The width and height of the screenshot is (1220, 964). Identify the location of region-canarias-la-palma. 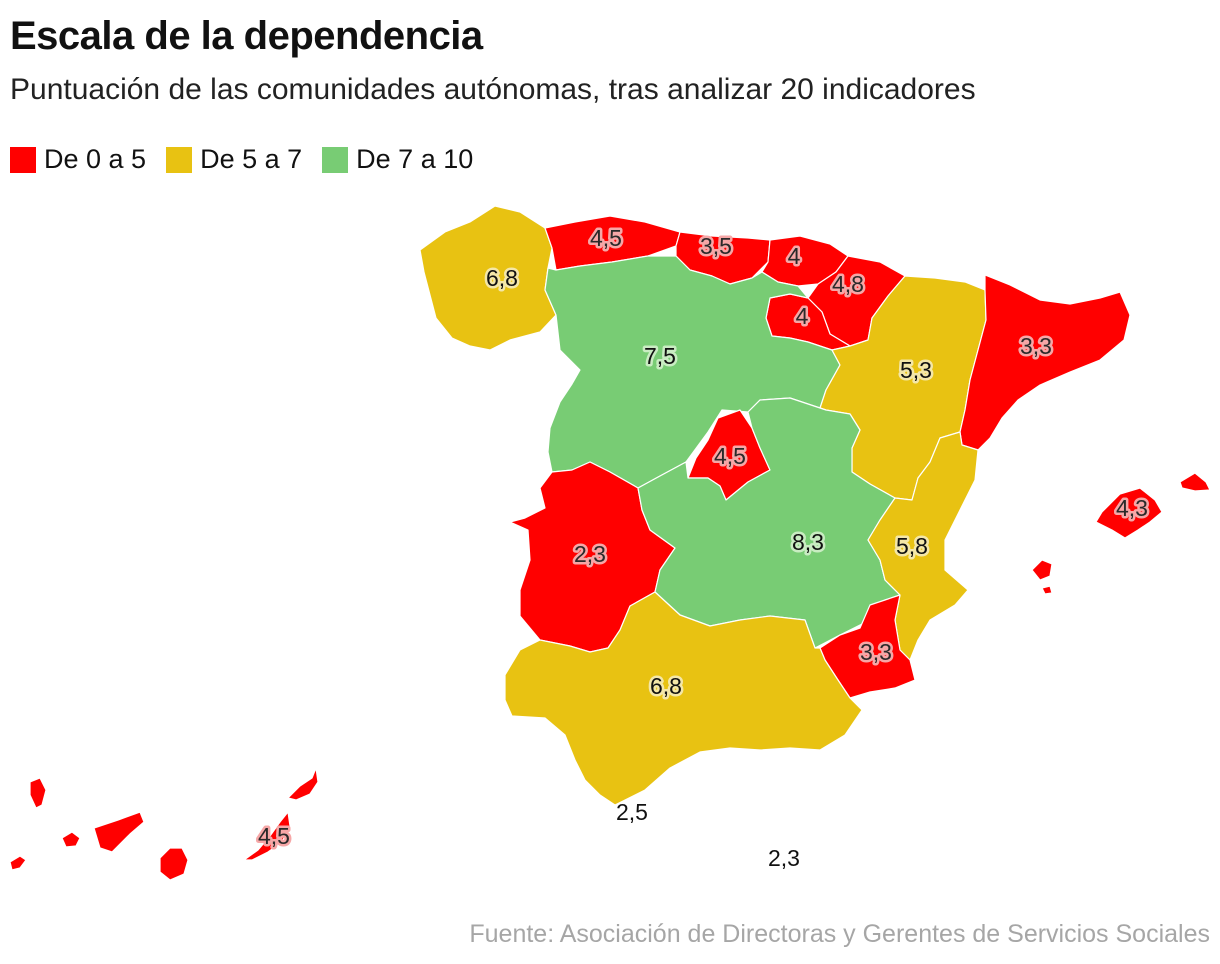
(38, 793).